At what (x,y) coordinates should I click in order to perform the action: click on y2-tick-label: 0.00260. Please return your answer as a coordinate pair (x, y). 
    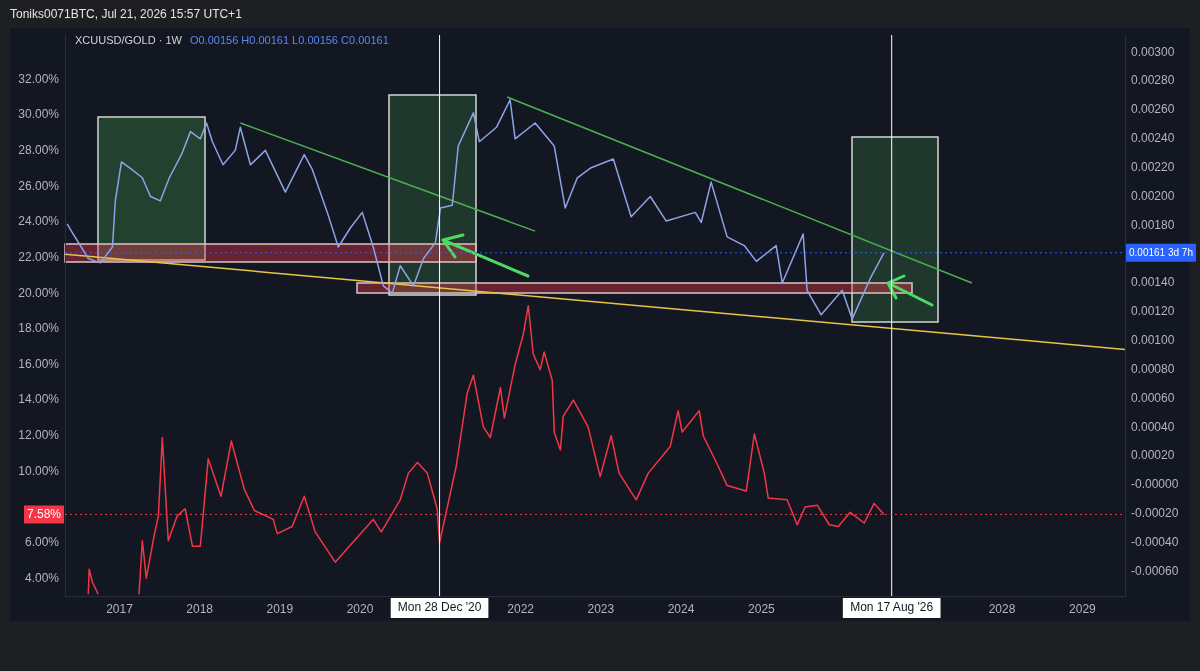
    Looking at the image, I should click on (1153, 109).